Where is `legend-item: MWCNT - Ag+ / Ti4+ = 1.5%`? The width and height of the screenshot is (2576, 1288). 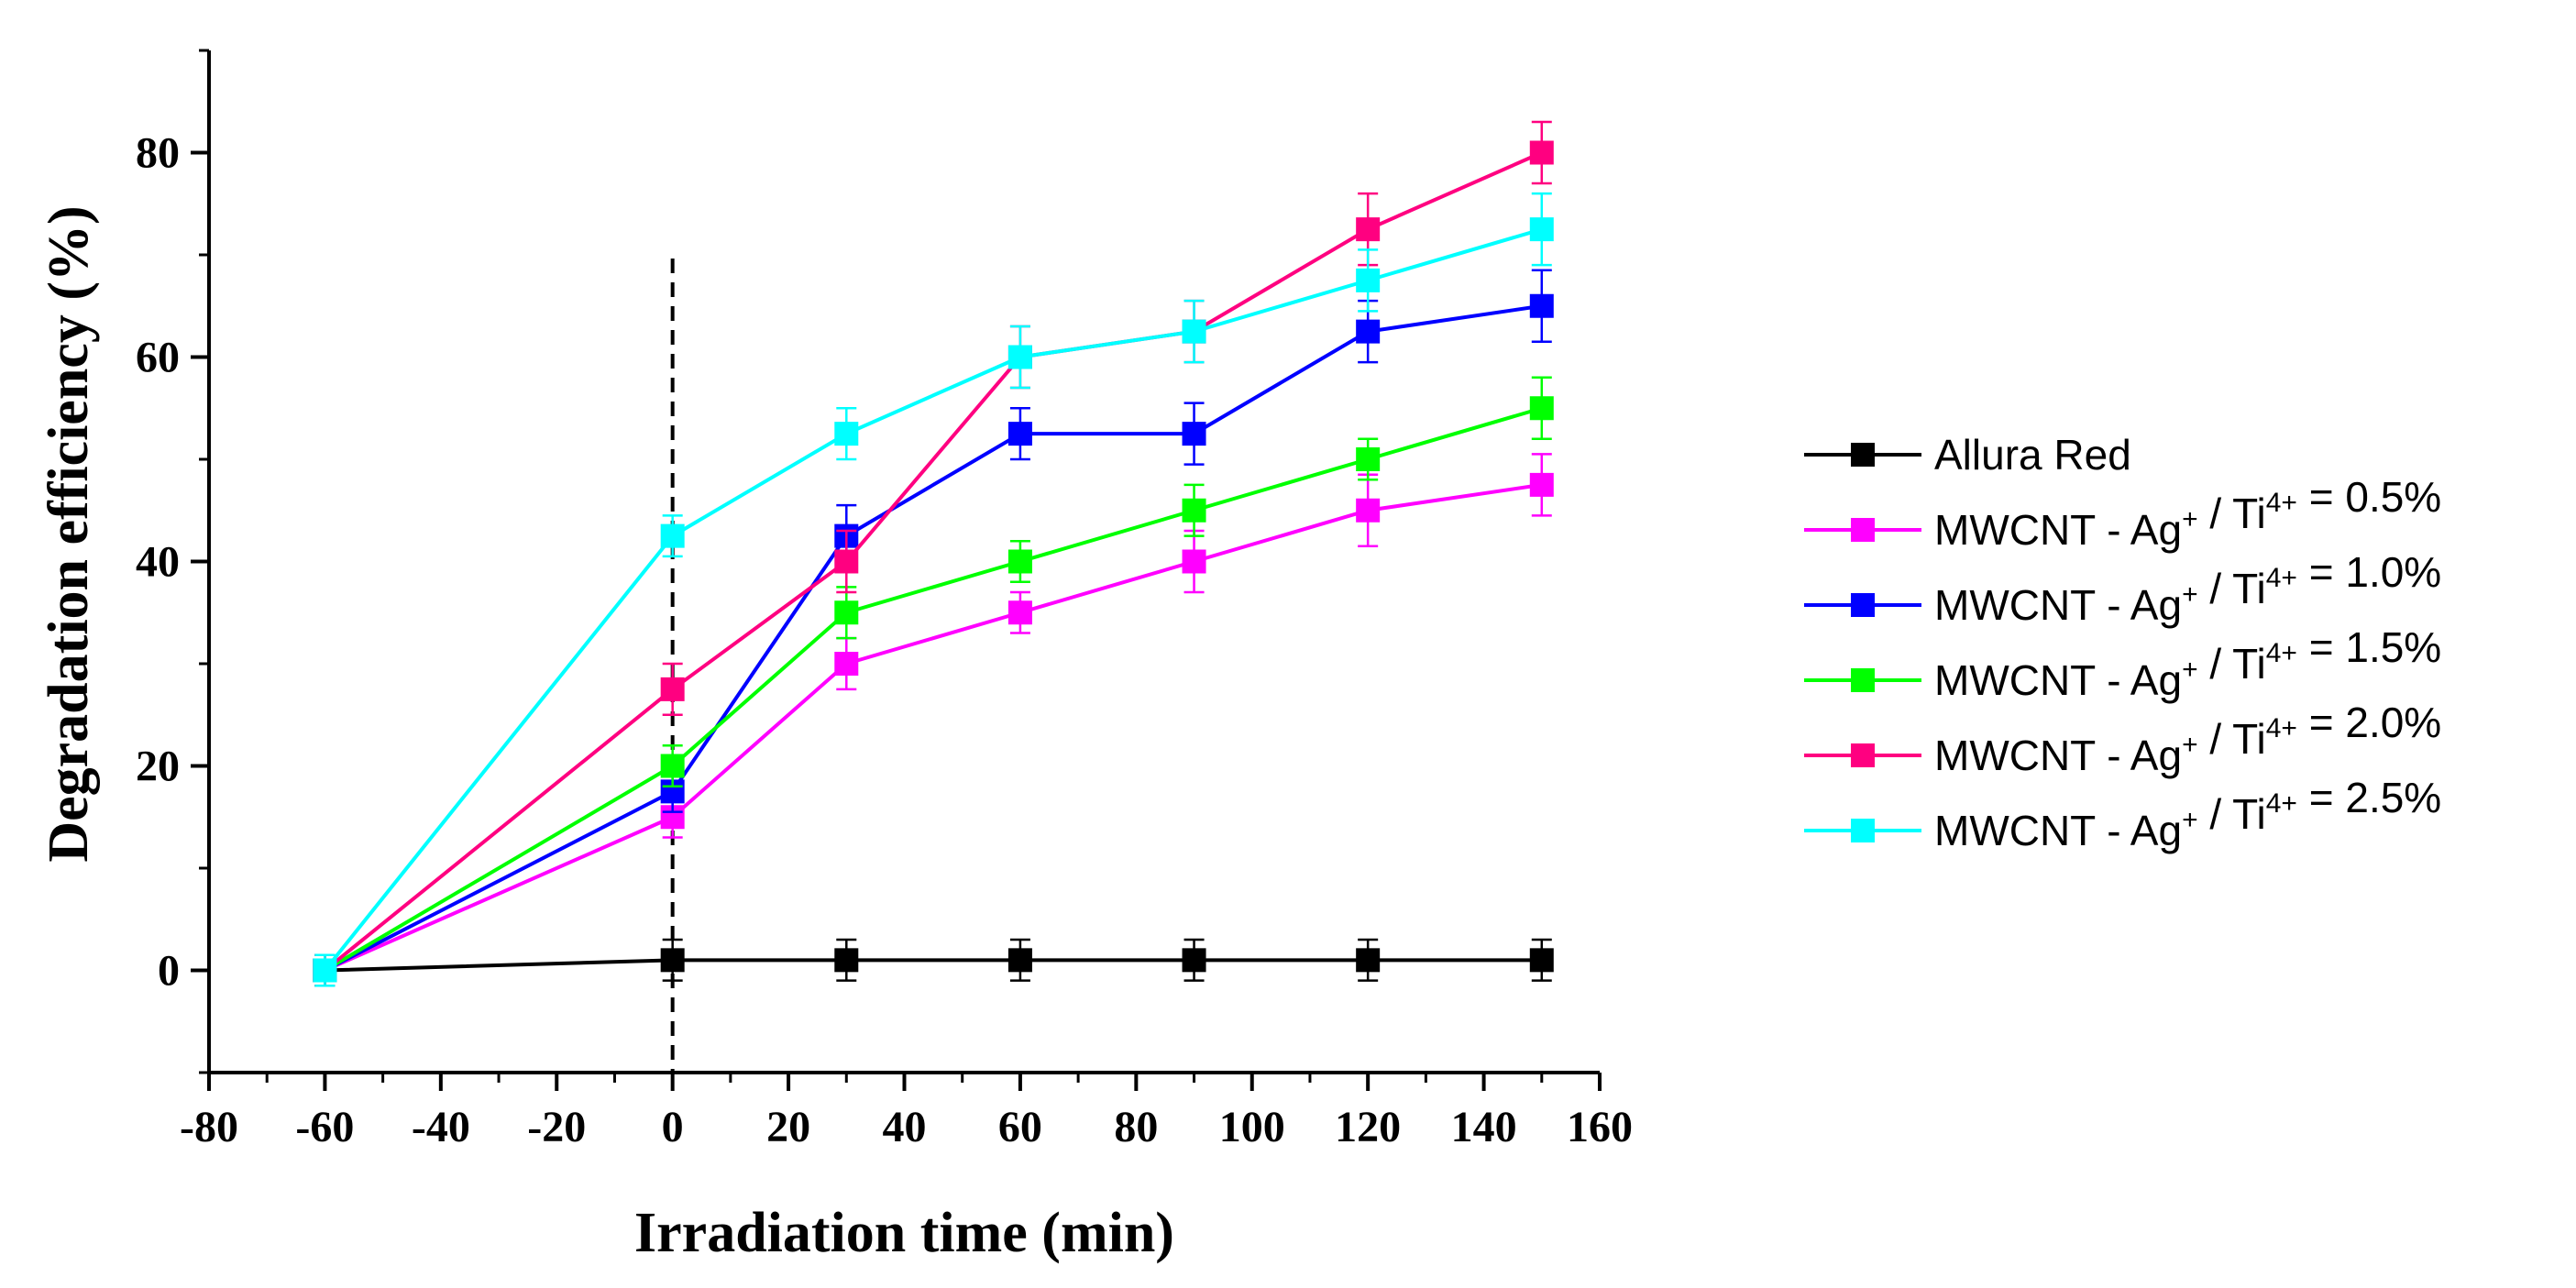 legend-item: MWCNT - Ag+ / Ti4+ = 1.5% is located at coordinates (2122, 663).